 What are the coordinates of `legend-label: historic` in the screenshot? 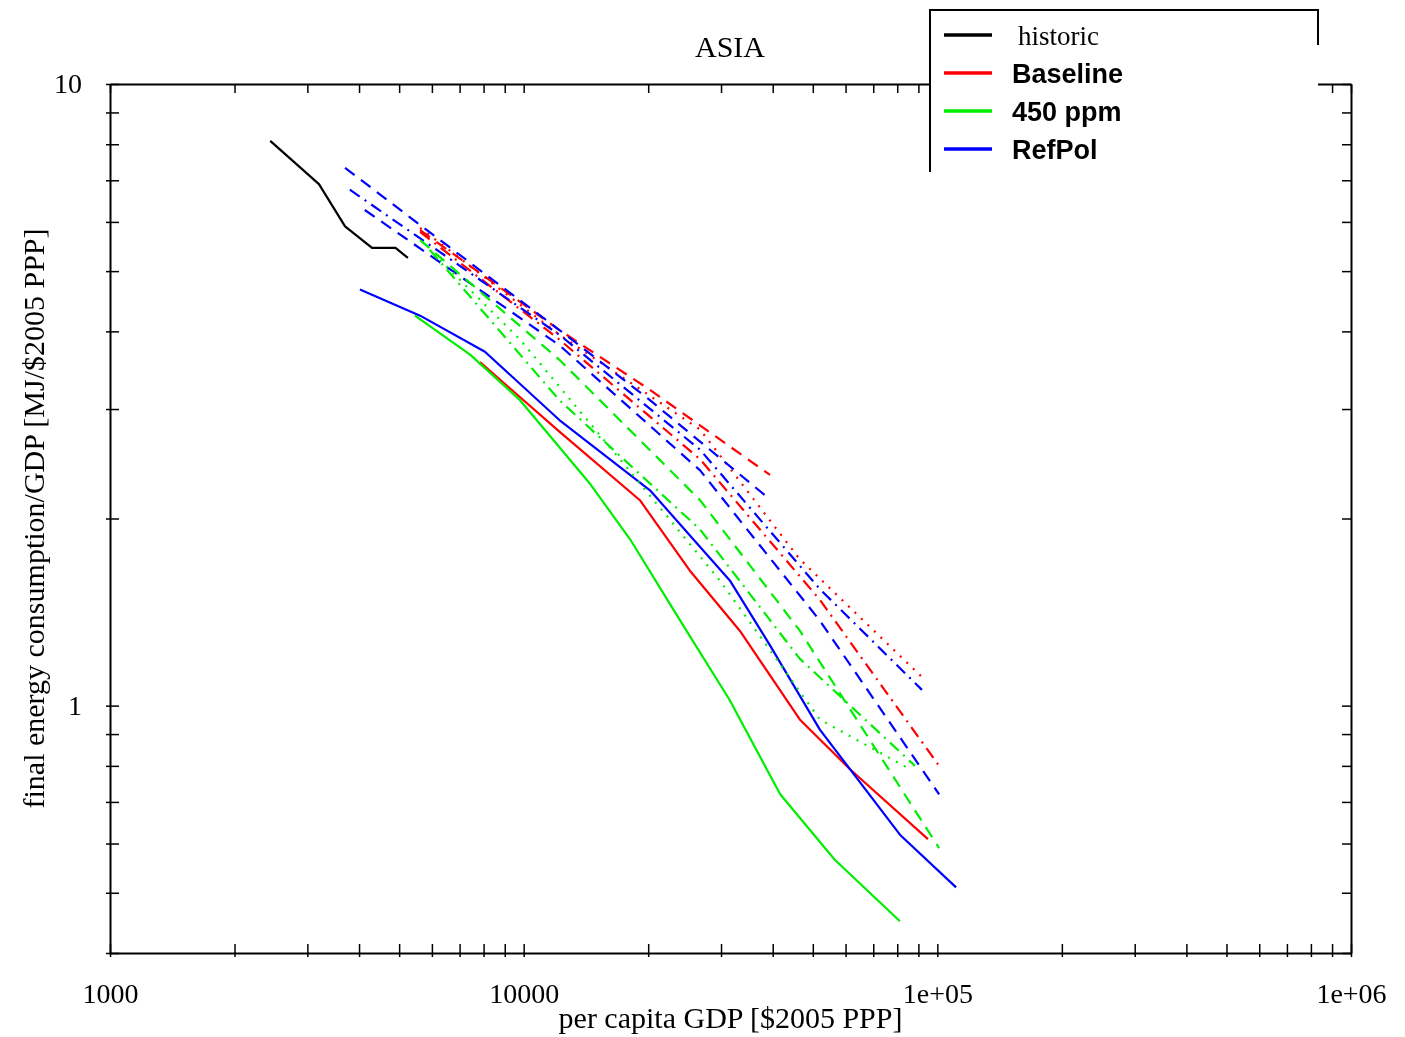 It's located at (1058, 36).